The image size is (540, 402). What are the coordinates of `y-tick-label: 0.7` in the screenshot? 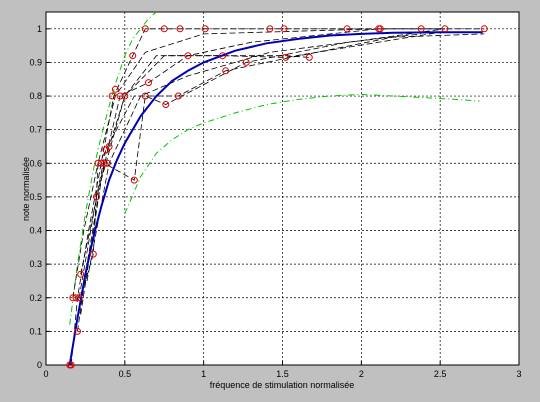 It's located at (35, 130).